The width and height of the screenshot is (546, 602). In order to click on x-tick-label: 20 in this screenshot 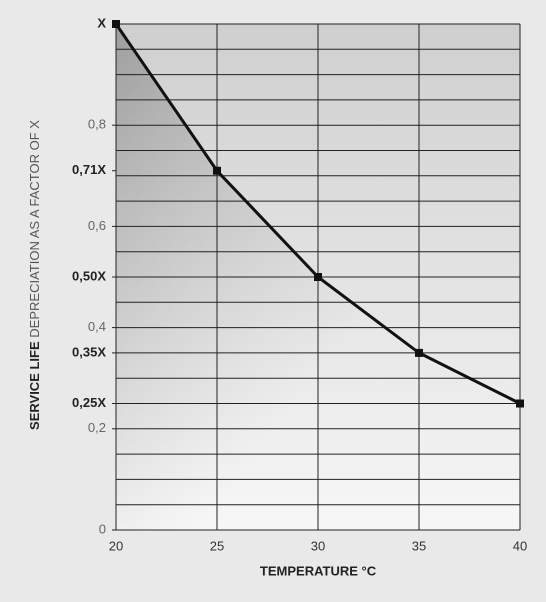, I will do `click(116, 545)`.